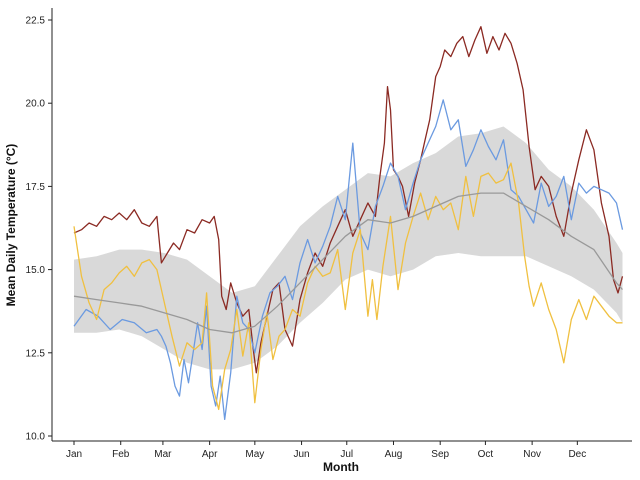  Describe the element at coordinates (486, 454) in the screenshot. I see `x-tick-label: Oct` at that location.